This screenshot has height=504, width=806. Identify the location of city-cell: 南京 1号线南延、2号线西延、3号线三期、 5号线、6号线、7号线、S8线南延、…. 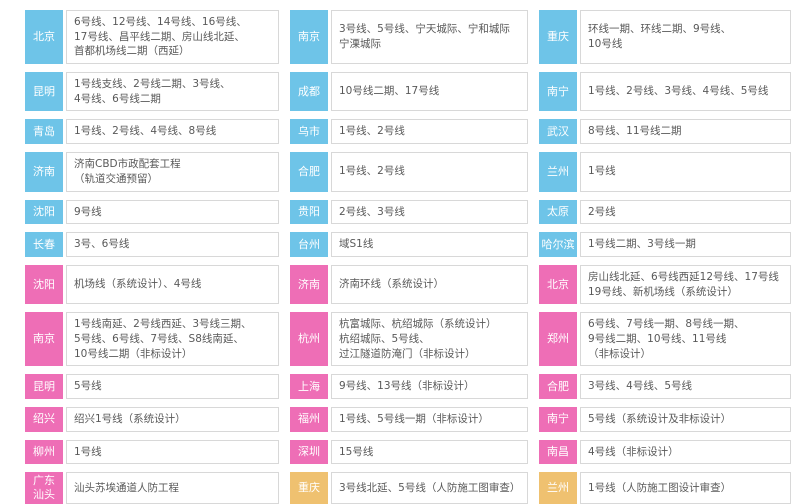
(152, 339).